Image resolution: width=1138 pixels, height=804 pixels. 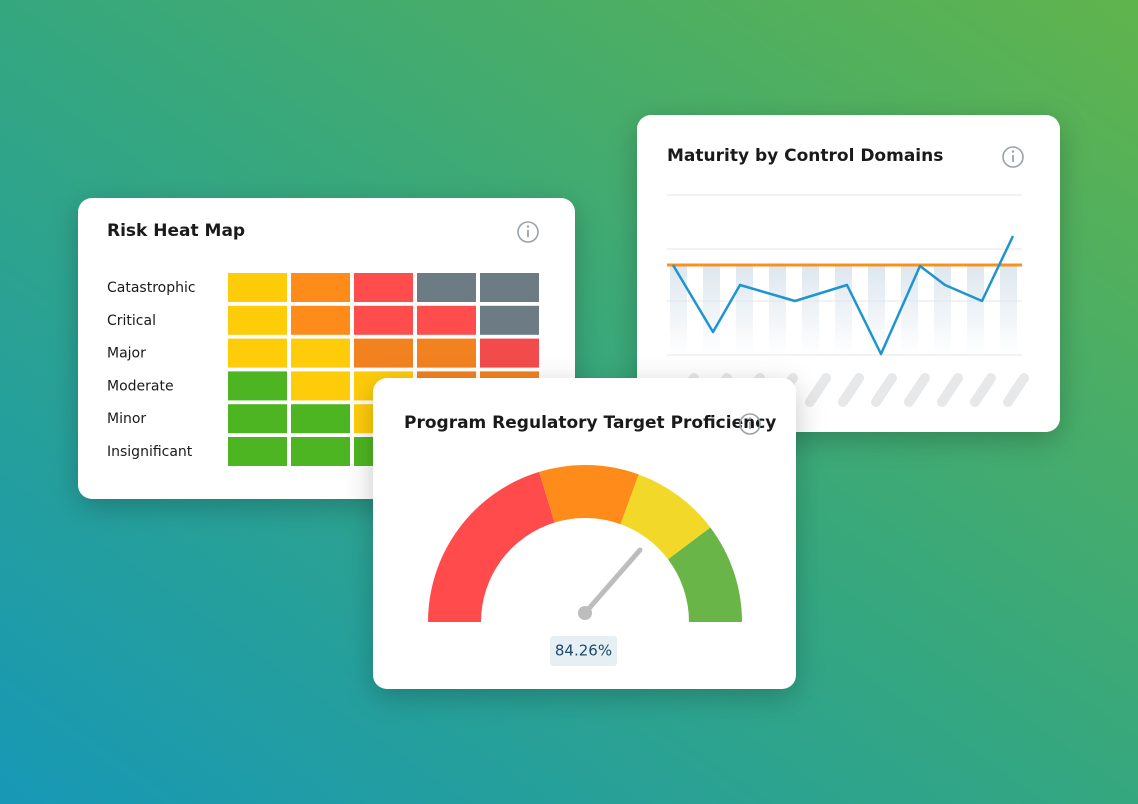 I want to click on value-box, so click(x=583, y=651).